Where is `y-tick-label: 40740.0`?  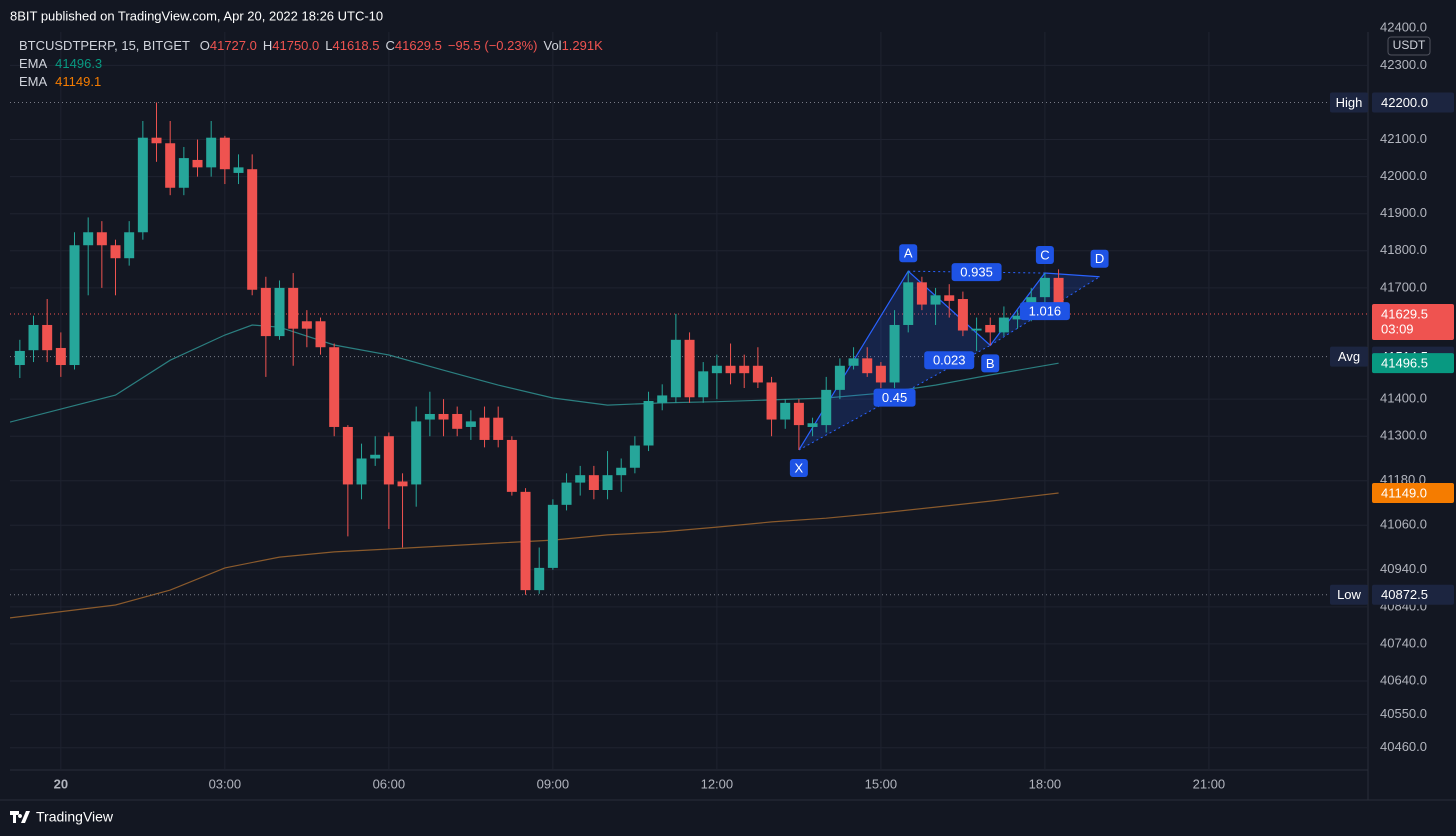
y-tick-label: 40740.0 is located at coordinates (1403, 642).